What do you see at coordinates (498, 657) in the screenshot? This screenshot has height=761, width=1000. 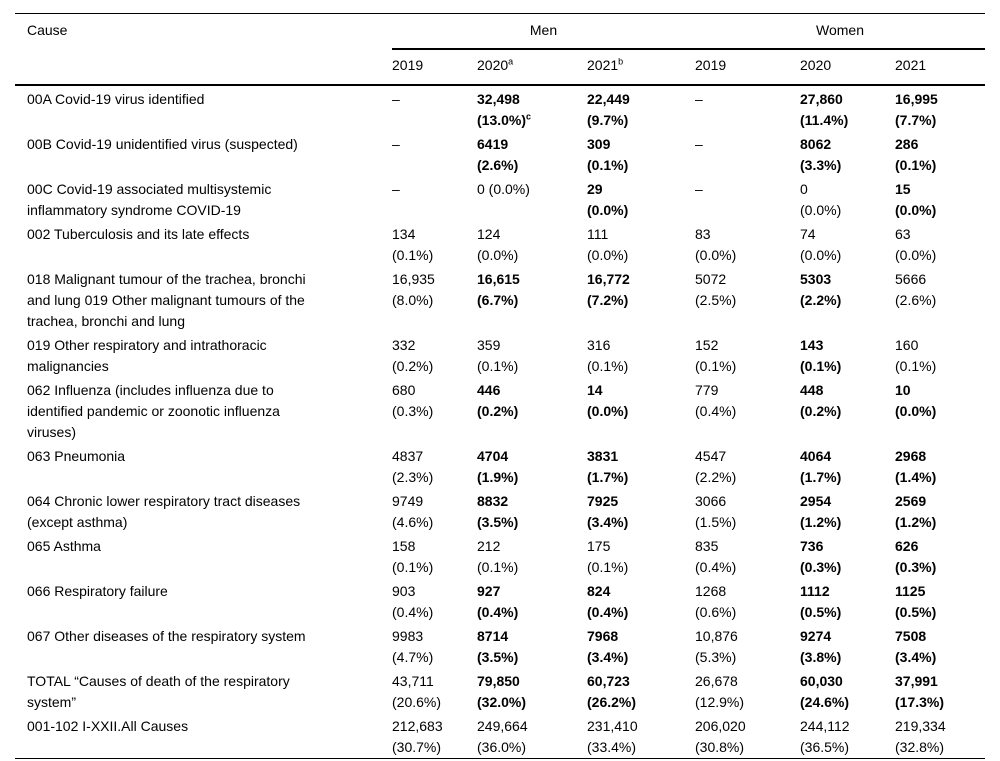 I see `death-percentage: (3.5%)` at bounding box center [498, 657].